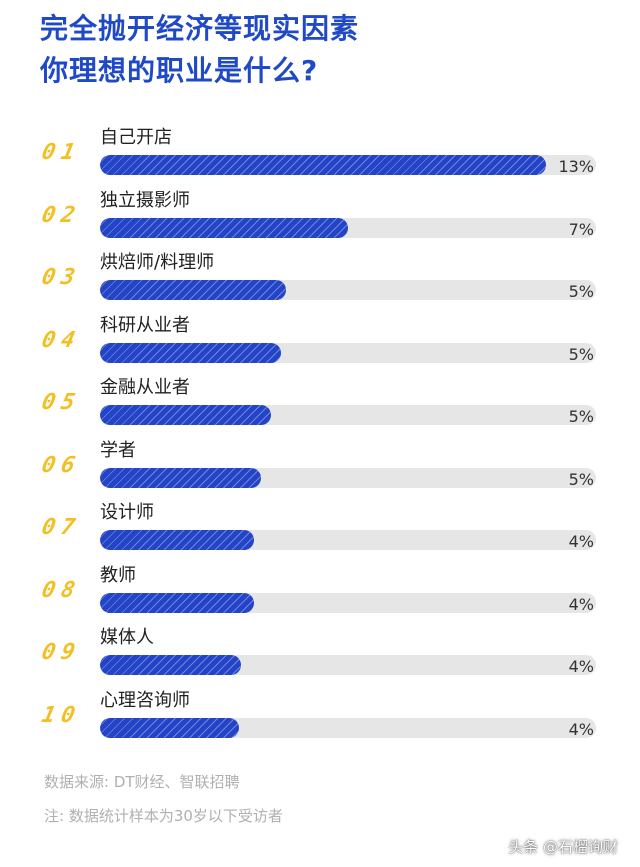 Image resolution: width=640 pixels, height=867 pixels. What do you see at coordinates (563, 847) in the screenshot?
I see `watermark: 头条 @石榴询财` at bounding box center [563, 847].